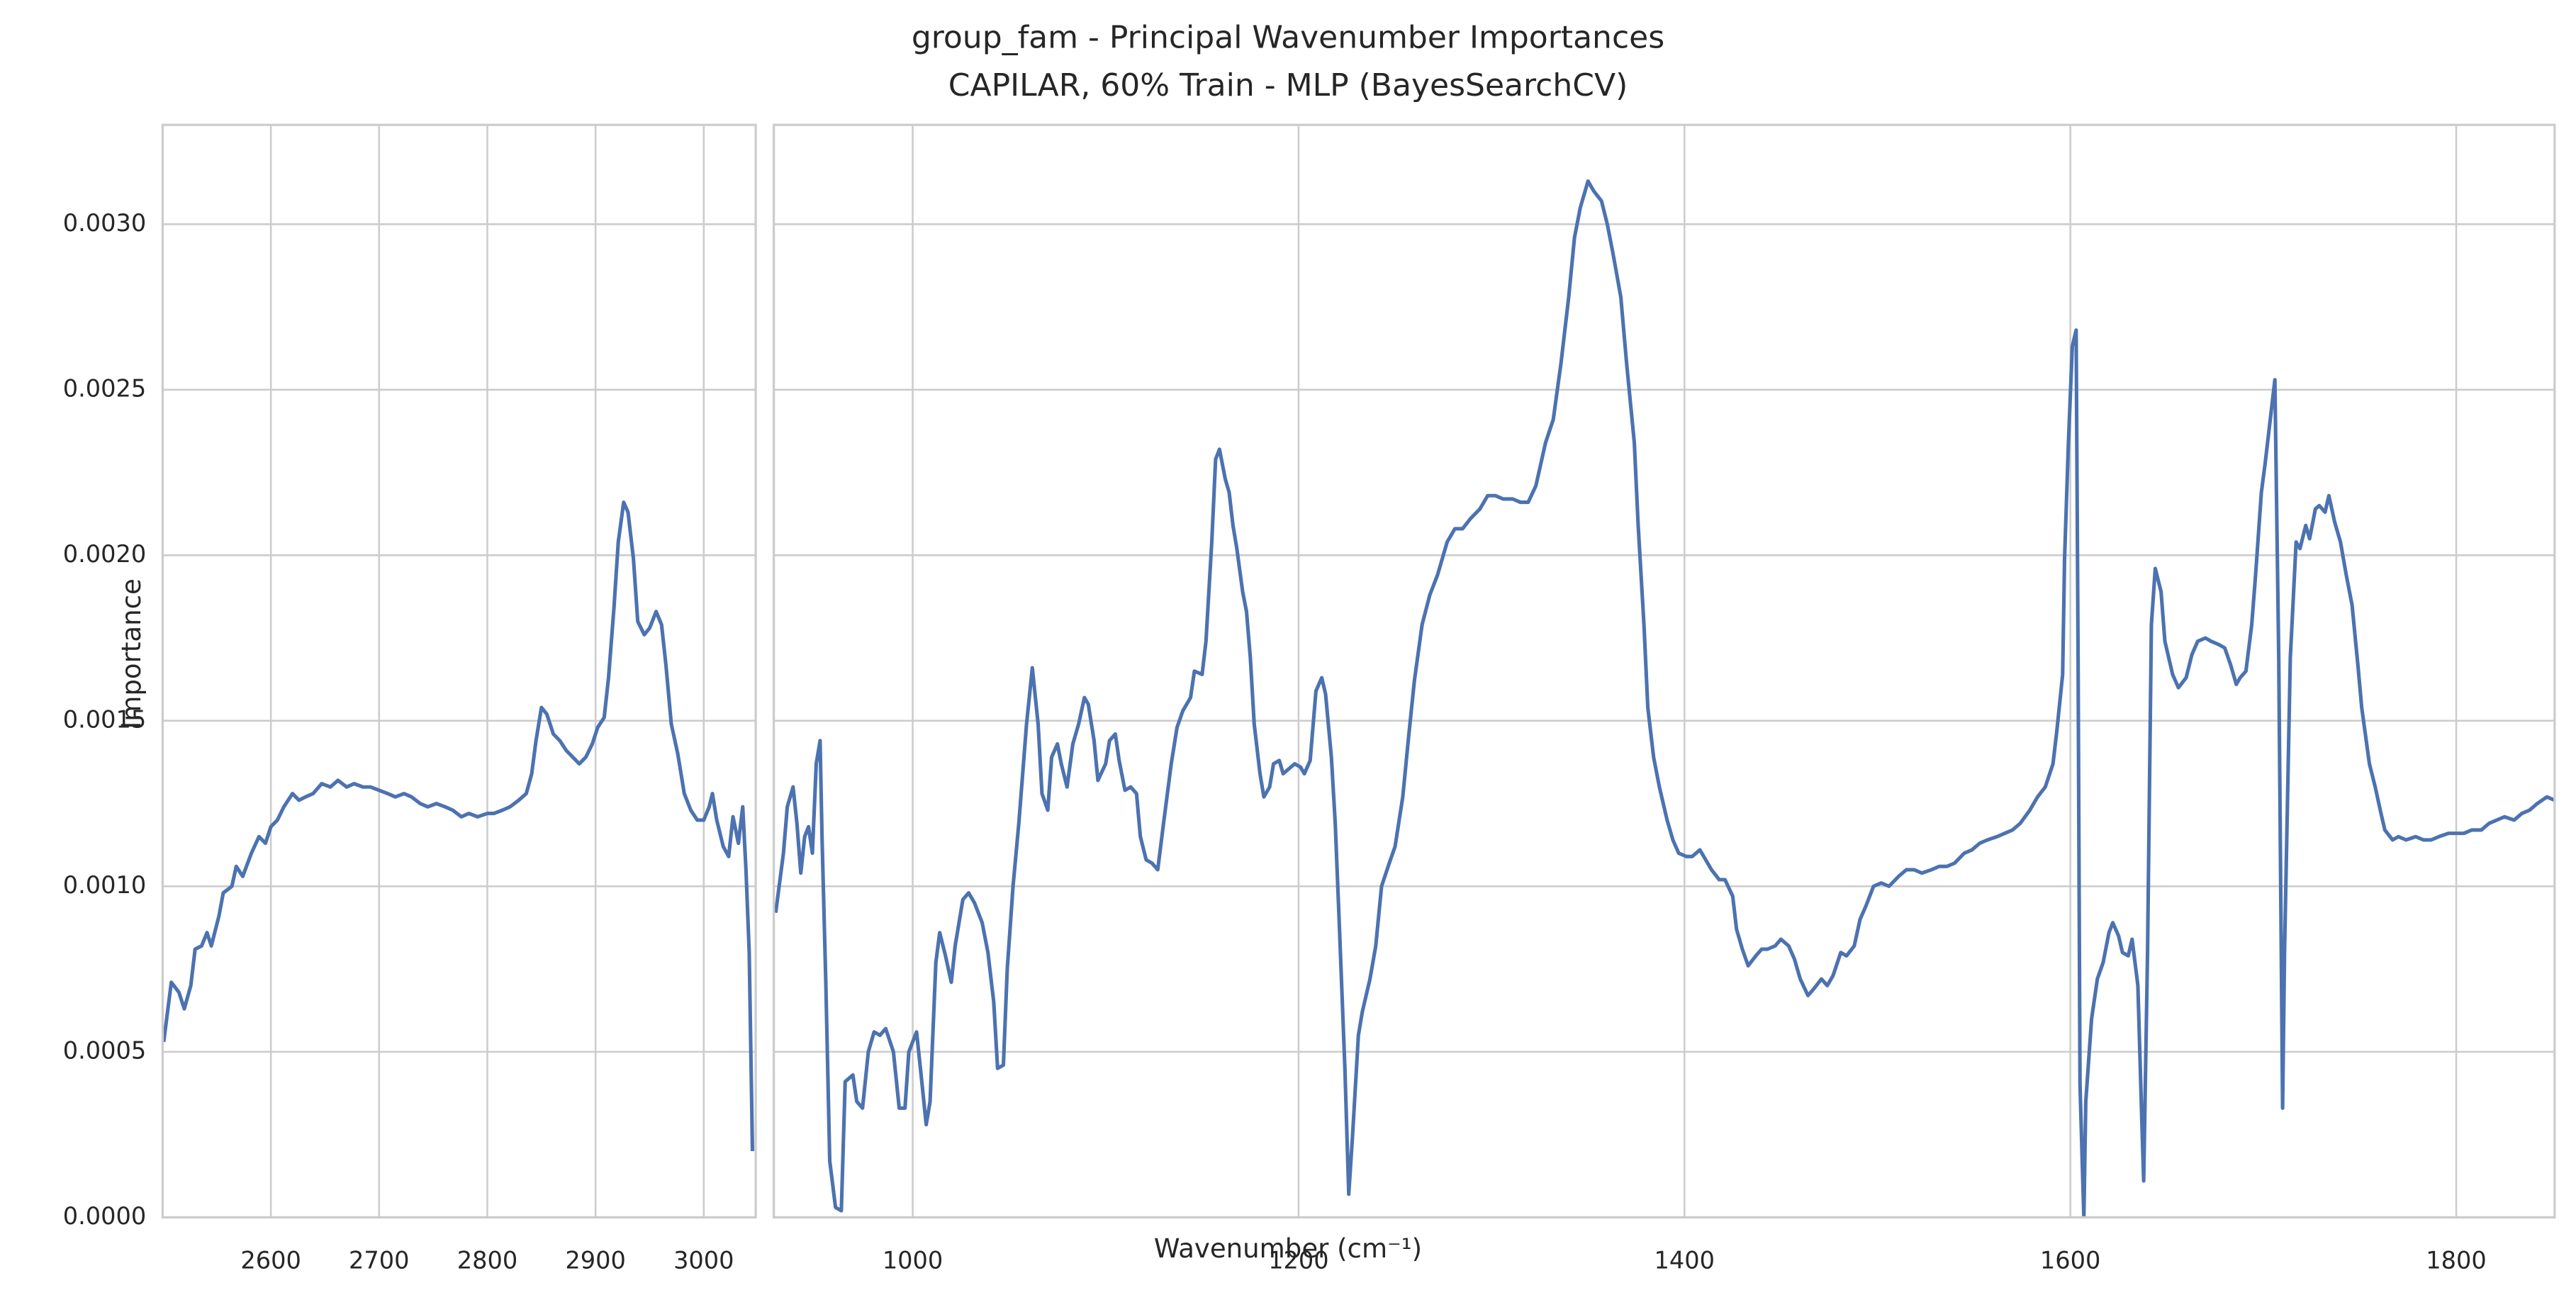 Image resolution: width=2576 pixels, height=1300 pixels. Describe the element at coordinates (105, 1216) in the screenshot. I see `y-tick-label: 0.0000` at that location.